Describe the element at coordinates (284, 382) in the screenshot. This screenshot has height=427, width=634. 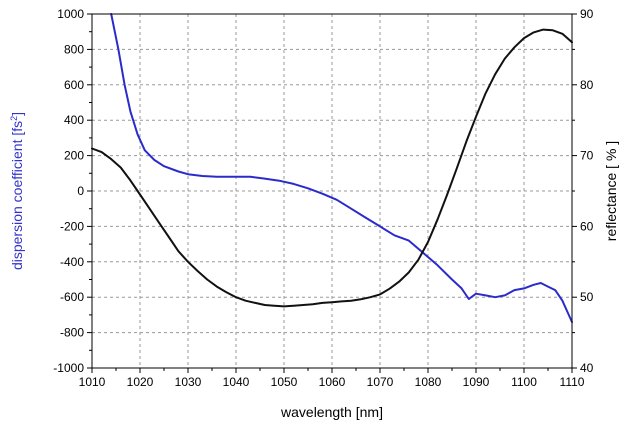
I see `x-tick-label: 1050` at that location.